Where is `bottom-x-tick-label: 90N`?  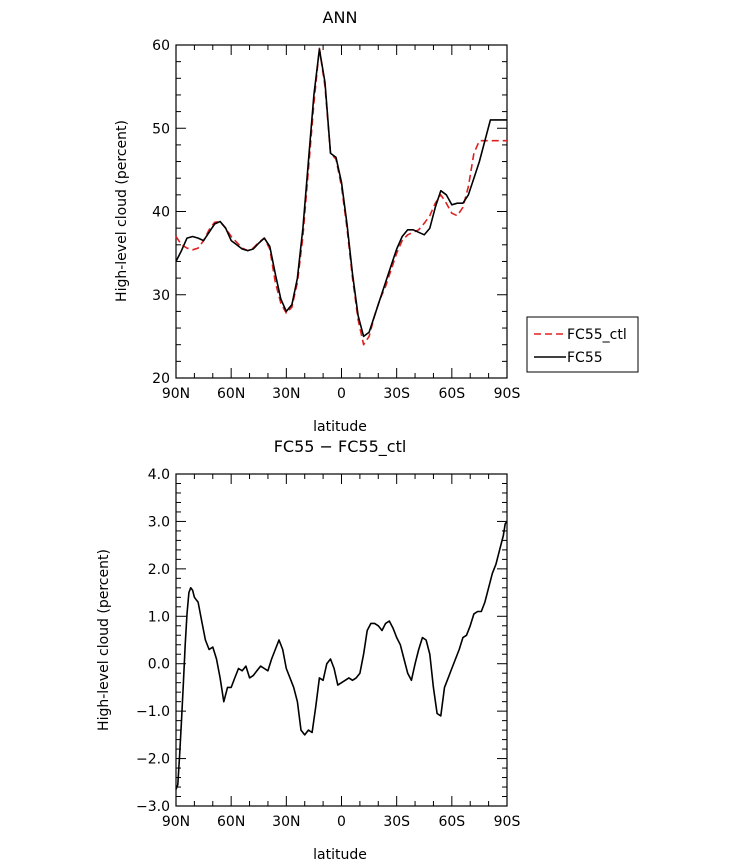 bottom-x-tick-label: 90N is located at coordinates (176, 822).